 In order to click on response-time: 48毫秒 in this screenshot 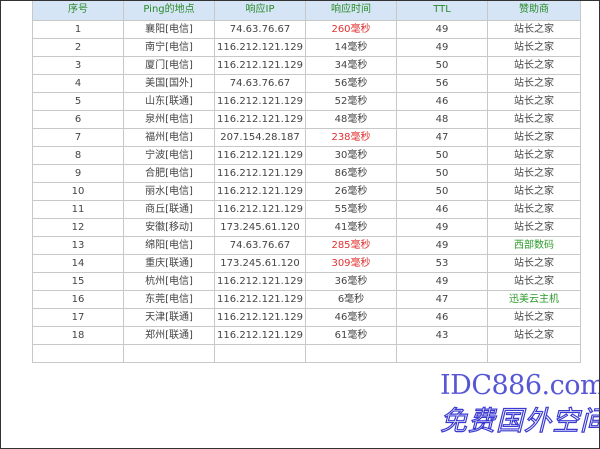, I will do `click(351, 119)`.